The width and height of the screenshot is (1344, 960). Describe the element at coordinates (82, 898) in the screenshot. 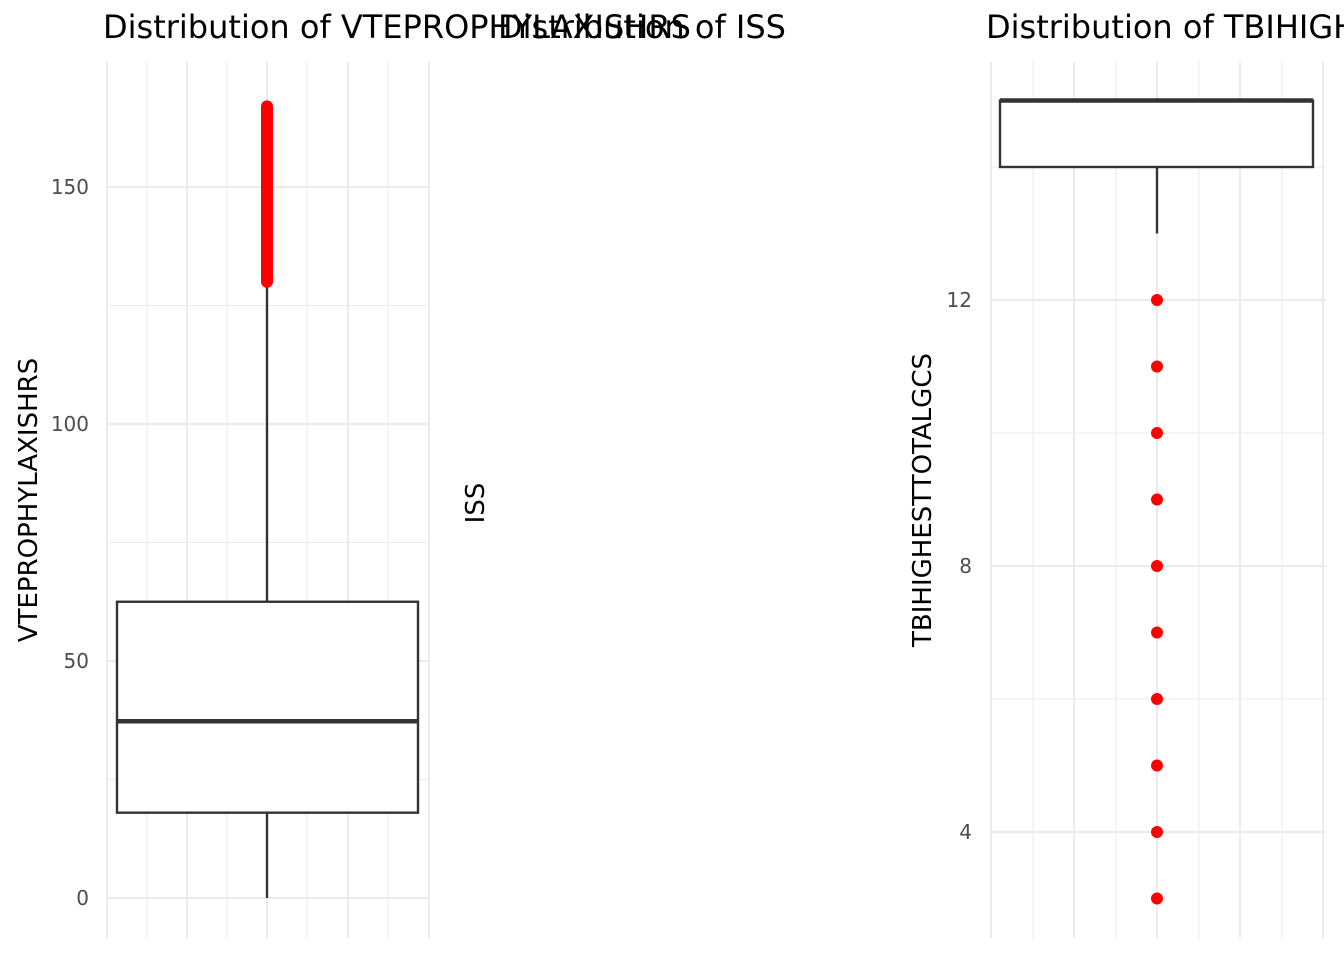

I see `y-tick-label: 0` at that location.